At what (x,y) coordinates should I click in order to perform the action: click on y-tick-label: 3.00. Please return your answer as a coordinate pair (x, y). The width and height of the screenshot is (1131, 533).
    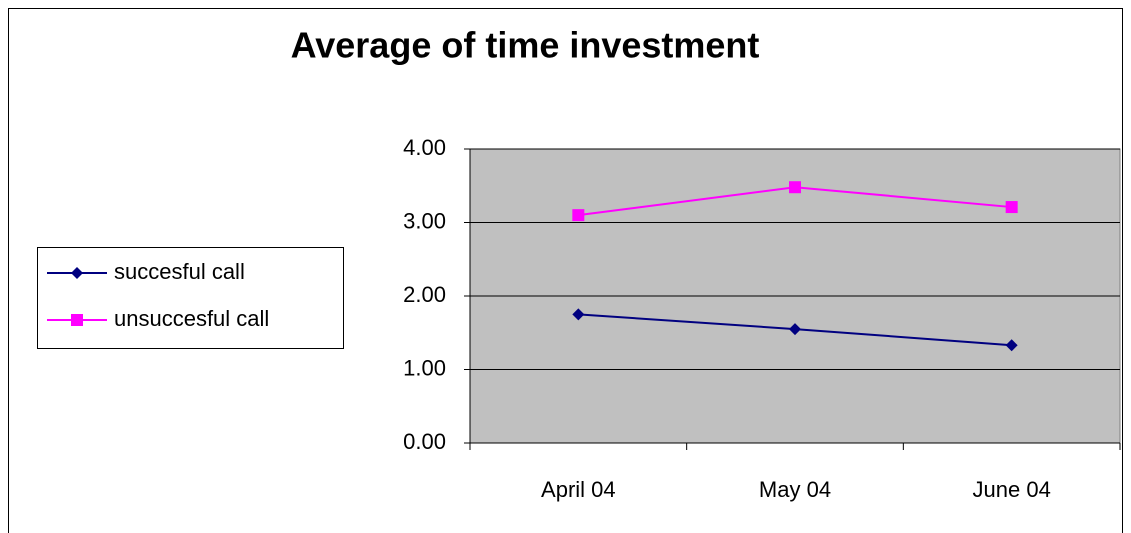
    Looking at the image, I should click on (424, 220).